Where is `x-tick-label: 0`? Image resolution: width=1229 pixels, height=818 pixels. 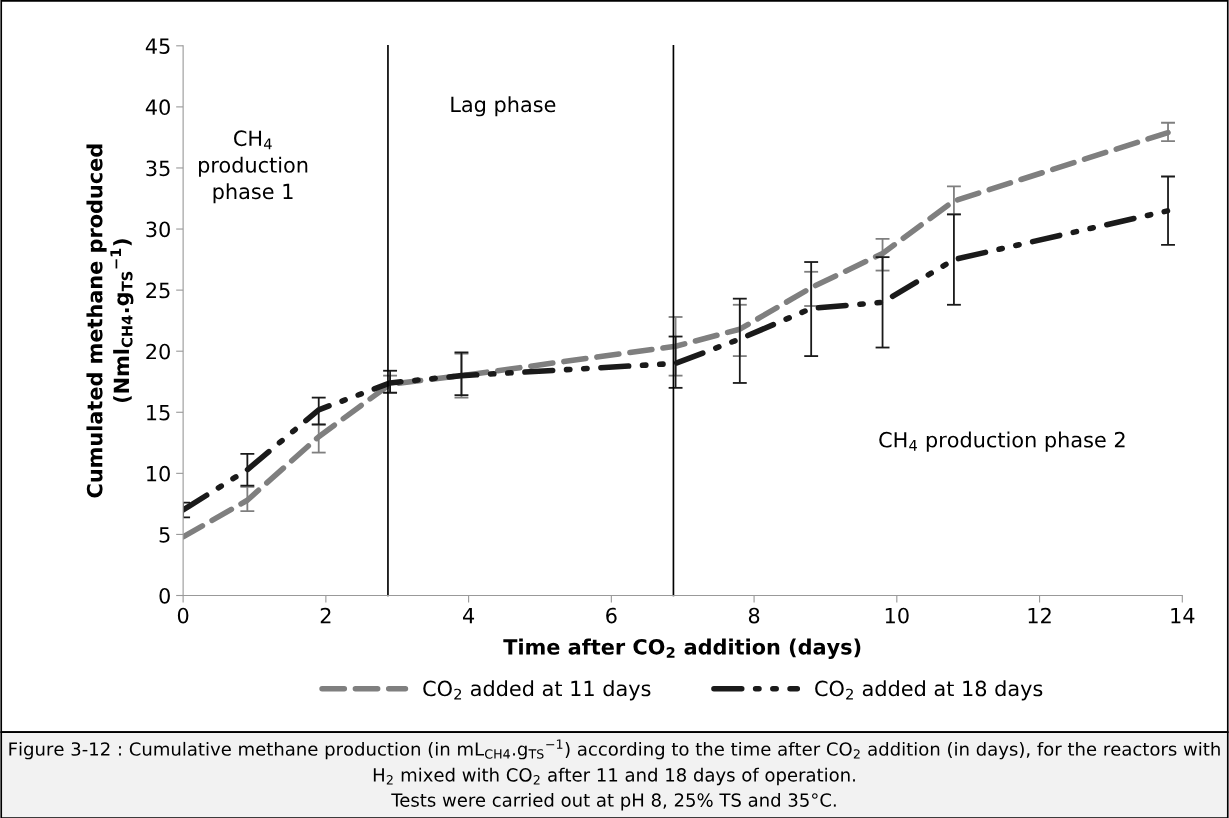
x-tick-label: 0 is located at coordinates (183, 615).